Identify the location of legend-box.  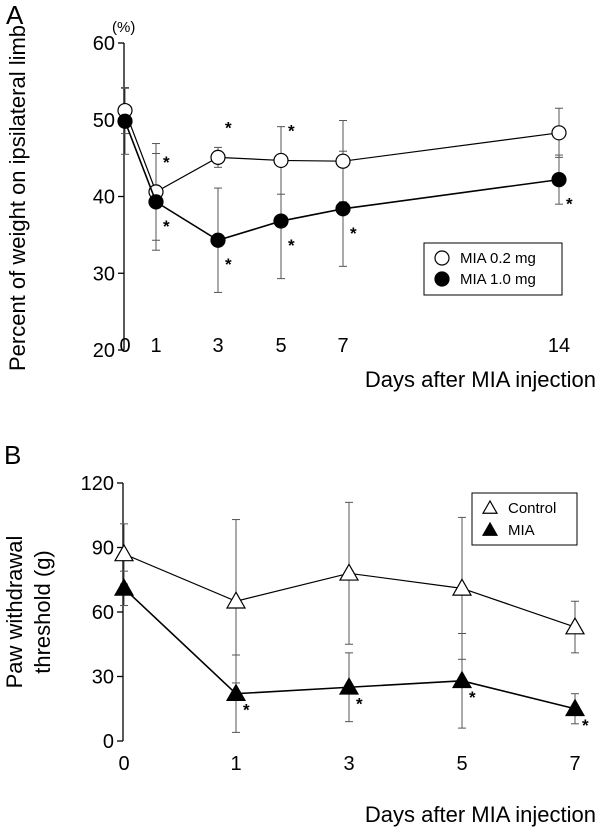
(493, 269).